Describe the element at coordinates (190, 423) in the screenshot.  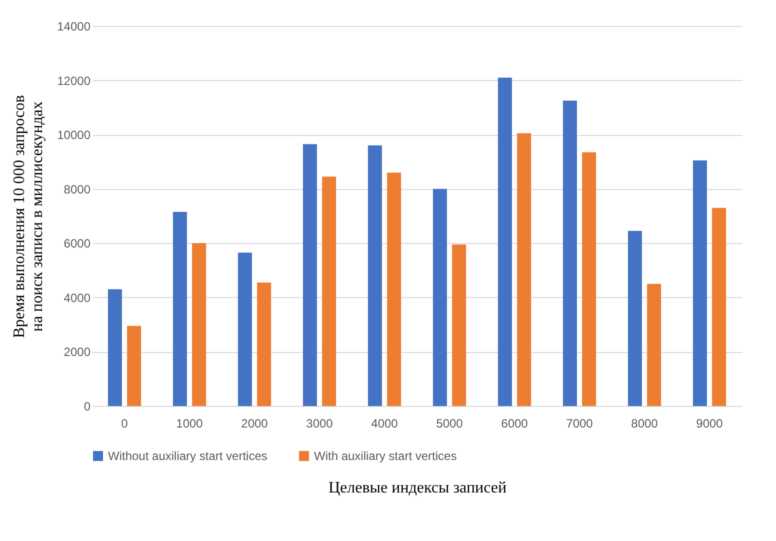
I see `x-tick-label: 1000` at that location.